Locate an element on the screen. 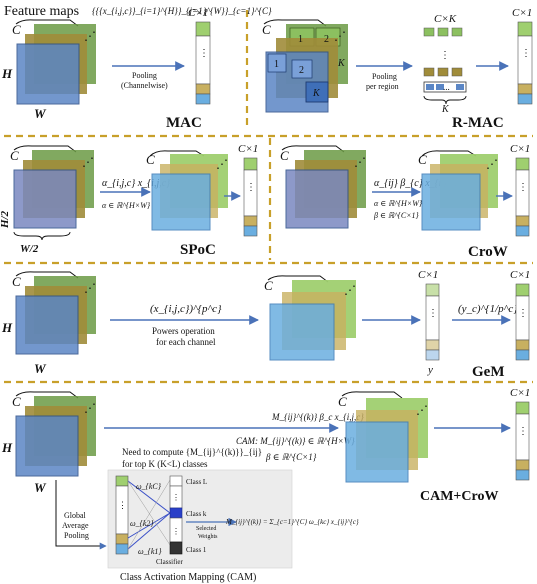  mac-output-vector: ⋮ is located at coordinates (203, 63).